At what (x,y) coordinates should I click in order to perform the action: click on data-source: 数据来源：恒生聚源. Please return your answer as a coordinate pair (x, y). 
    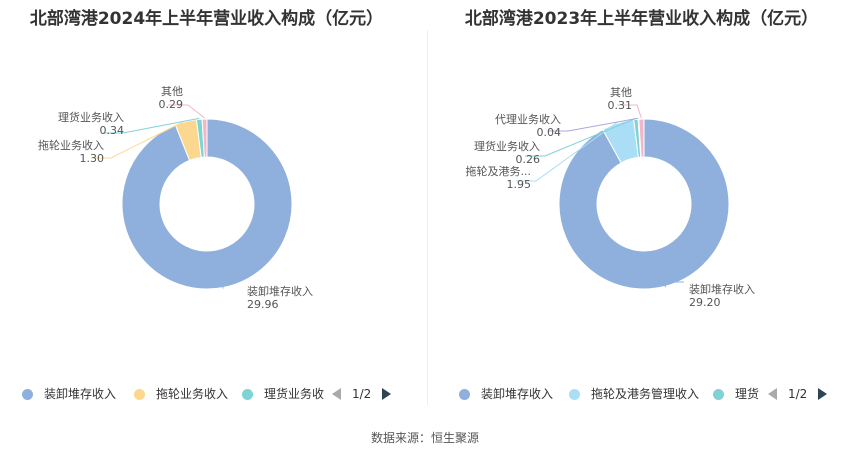
    Looking at the image, I should click on (424, 438).